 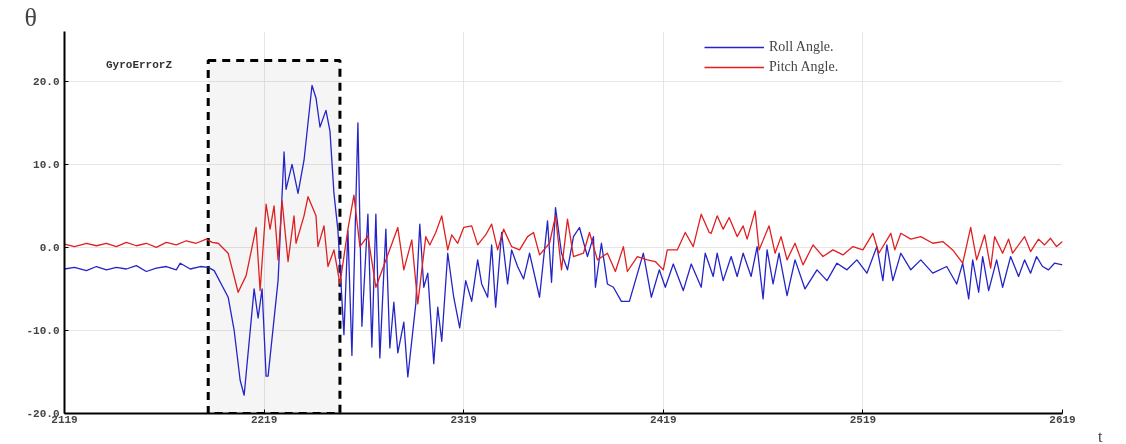 What do you see at coordinates (663, 419) in the screenshot?
I see `x-tick-label: 2419` at bounding box center [663, 419].